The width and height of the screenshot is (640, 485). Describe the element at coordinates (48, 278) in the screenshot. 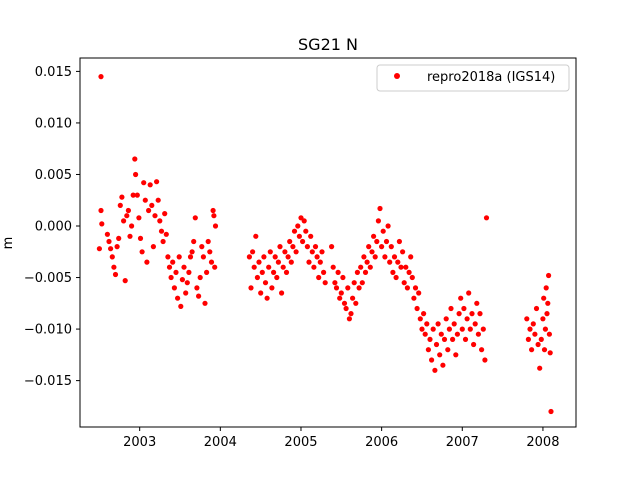

I see `y-tick-label: −0.005` at that location.